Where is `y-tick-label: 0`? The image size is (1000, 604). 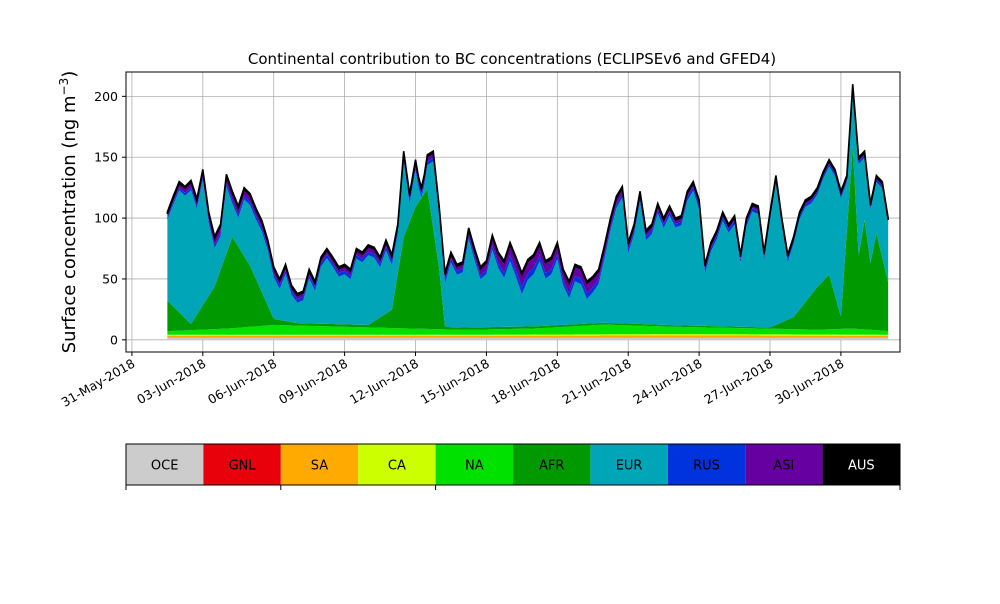
y-tick-label: 0 is located at coordinates (114, 339).